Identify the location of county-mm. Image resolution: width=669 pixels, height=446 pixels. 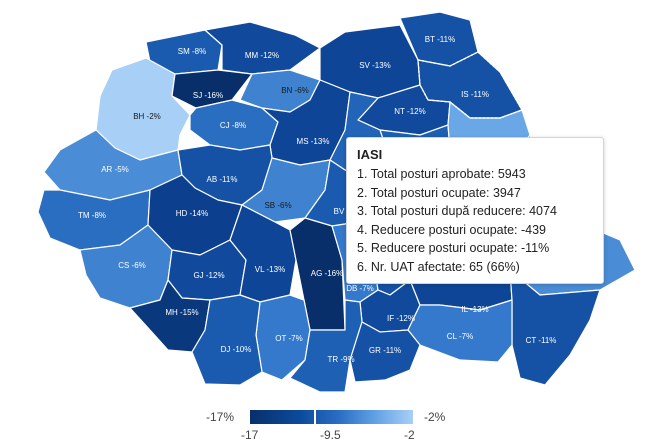
(262, 48).